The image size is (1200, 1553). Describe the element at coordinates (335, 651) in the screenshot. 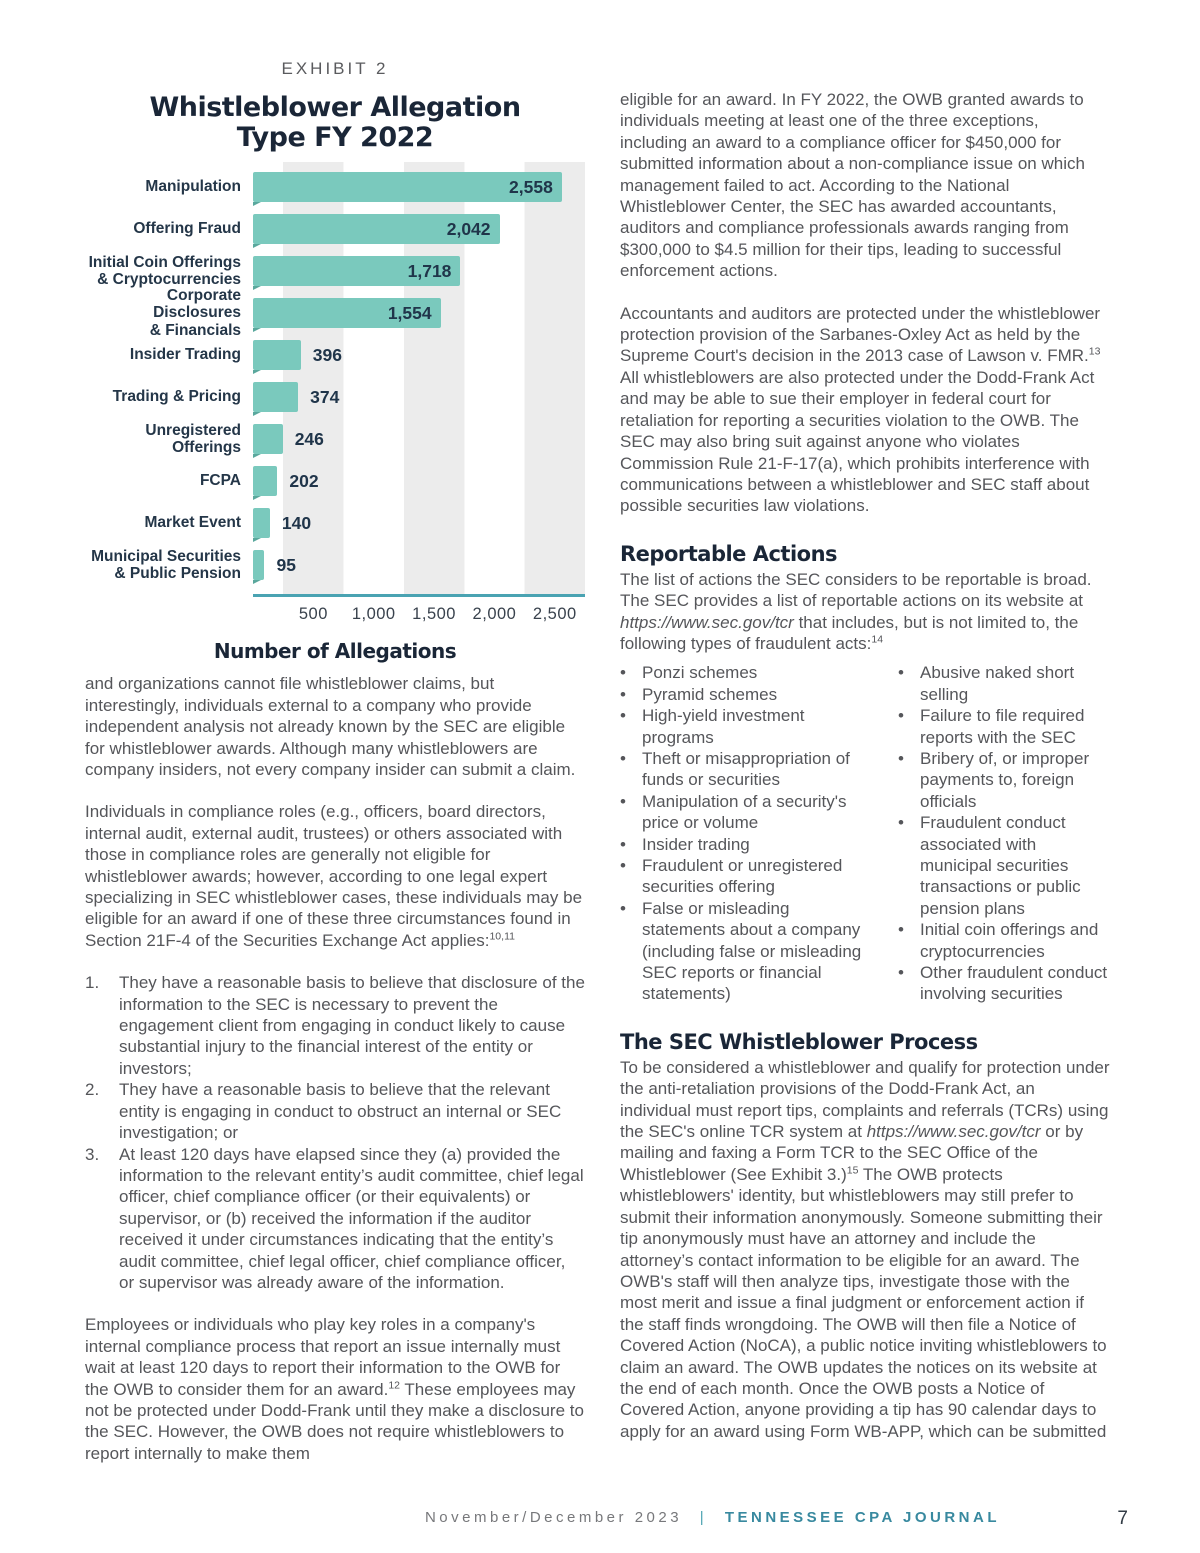

I see `chart-x-axis-label: Number of Allegations` at that location.